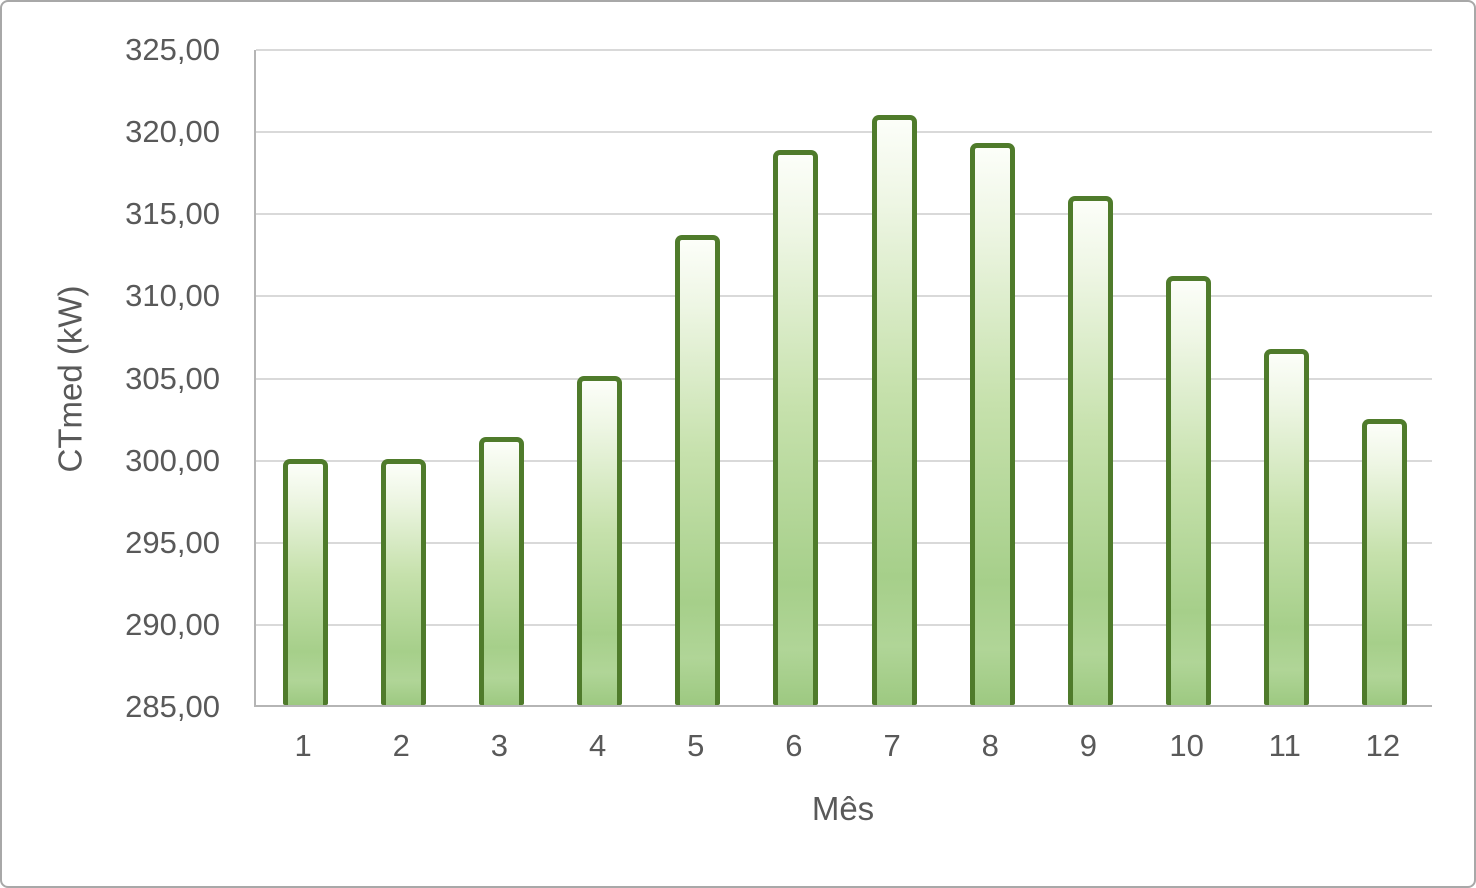 This screenshot has height=888, width=1476. Describe the element at coordinates (401, 745) in the screenshot. I see `x-tick-label: 2` at that location.